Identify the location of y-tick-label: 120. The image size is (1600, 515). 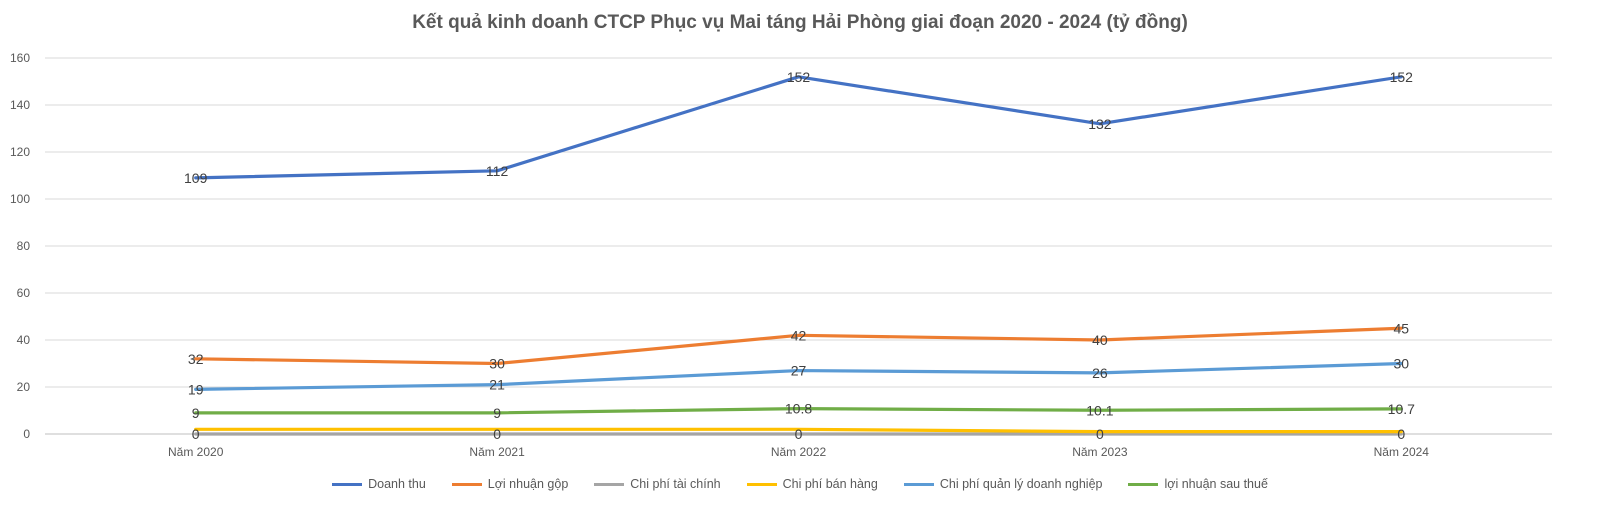
(20, 152).